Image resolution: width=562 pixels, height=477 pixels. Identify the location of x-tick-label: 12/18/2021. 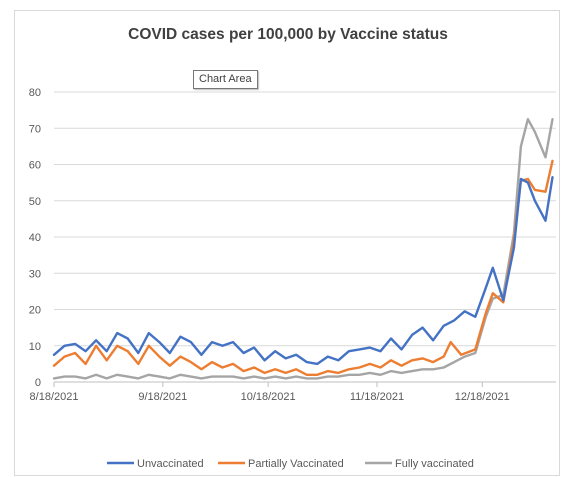
(482, 397).